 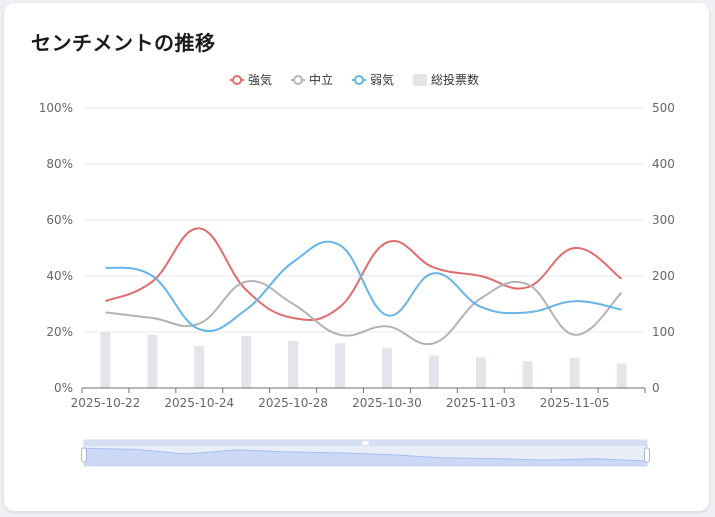 I want to click on page-title: センチメントの推移, so click(x=123, y=43).